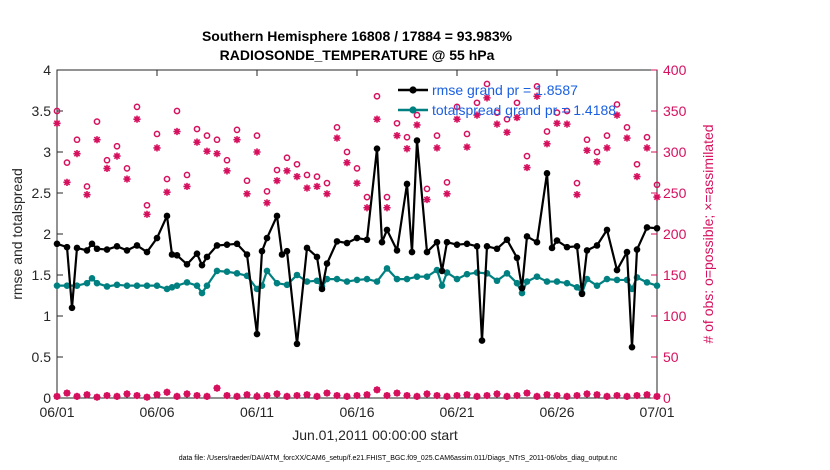  I want to click on y-tick-label: 0, so click(47, 398).